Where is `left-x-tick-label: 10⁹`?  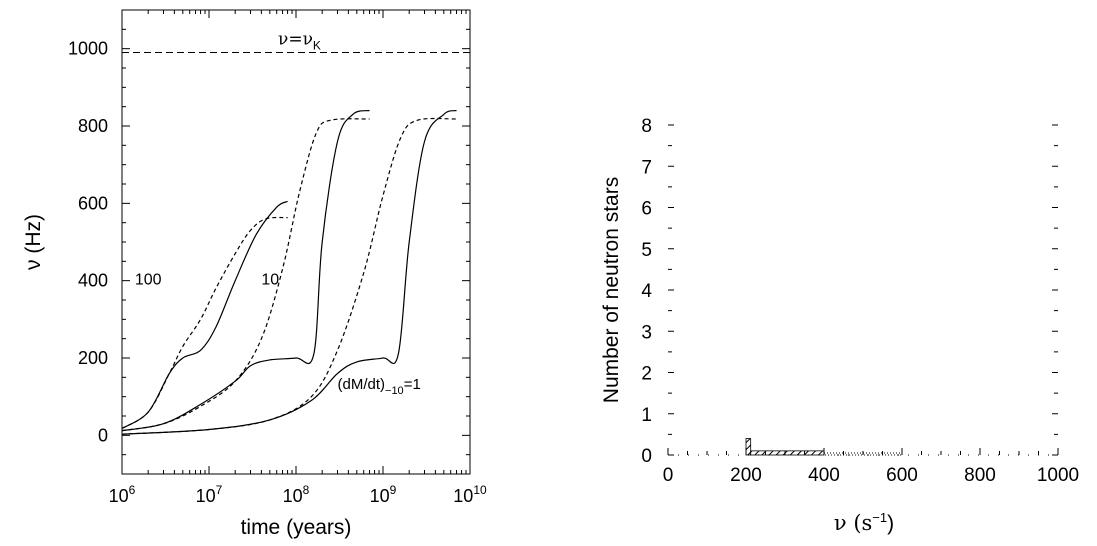
left-x-tick-label: 10⁹ is located at coordinates (383, 494).